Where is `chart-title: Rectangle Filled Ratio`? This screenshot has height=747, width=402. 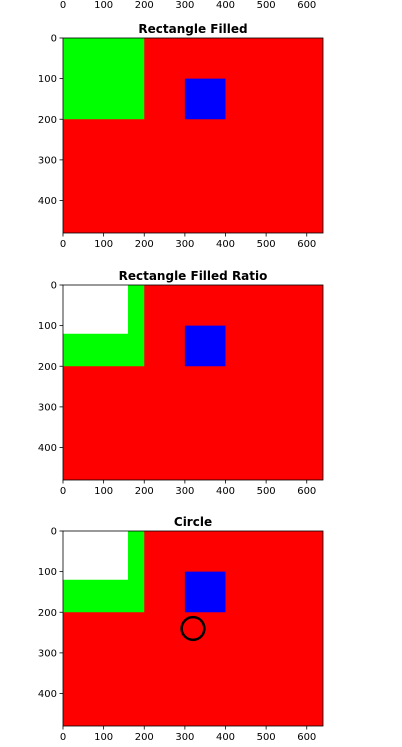 chart-title: Rectangle Filled Ratio is located at coordinates (193, 276).